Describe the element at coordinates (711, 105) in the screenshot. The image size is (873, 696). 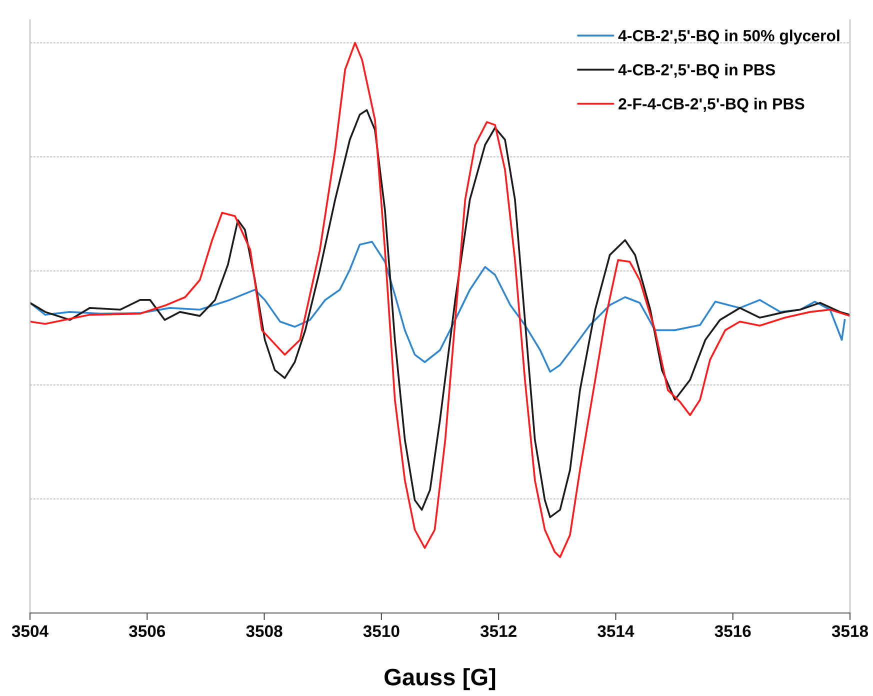
I see `legend-label: 2-F-4-CB-2',5'-BQ in PBS` at that location.